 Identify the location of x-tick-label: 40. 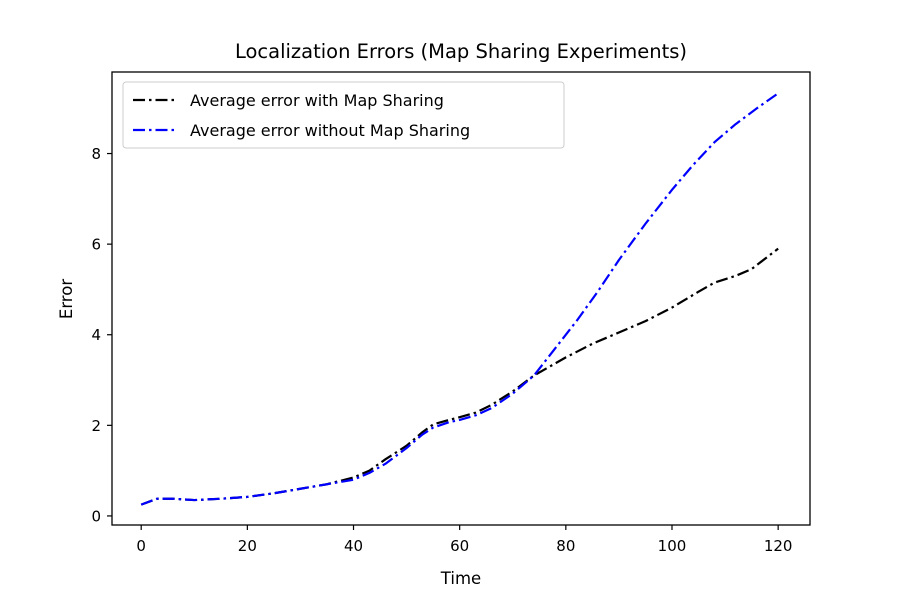
(353, 546).